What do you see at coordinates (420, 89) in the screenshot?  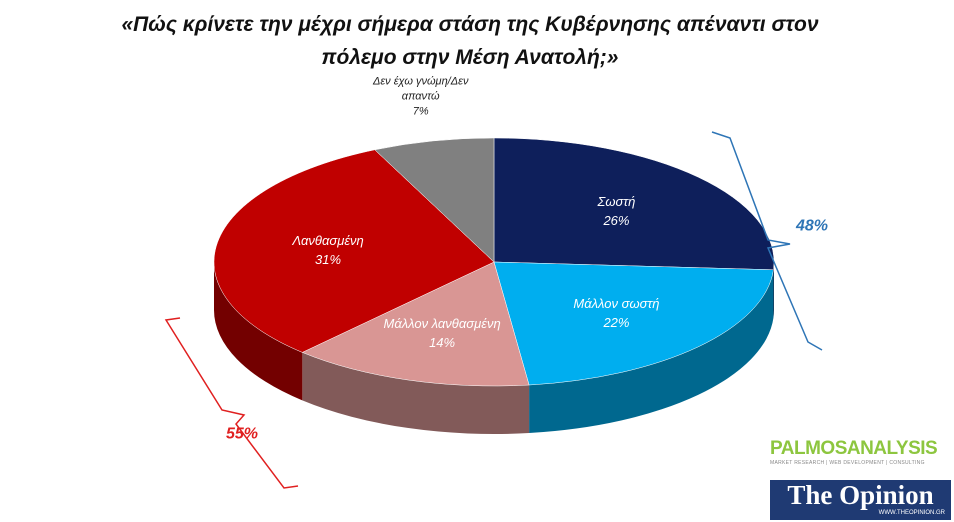 I see `label-text: Δεν έχω γνώμη/Δεν απαντώ` at bounding box center [420, 89].